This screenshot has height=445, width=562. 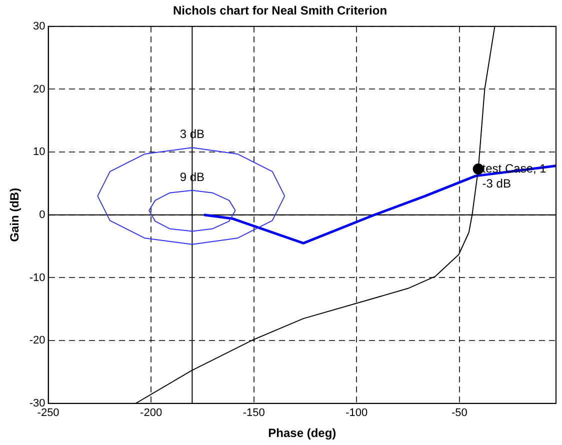 I want to click on y-tick-label: -20, so click(x=37, y=340).